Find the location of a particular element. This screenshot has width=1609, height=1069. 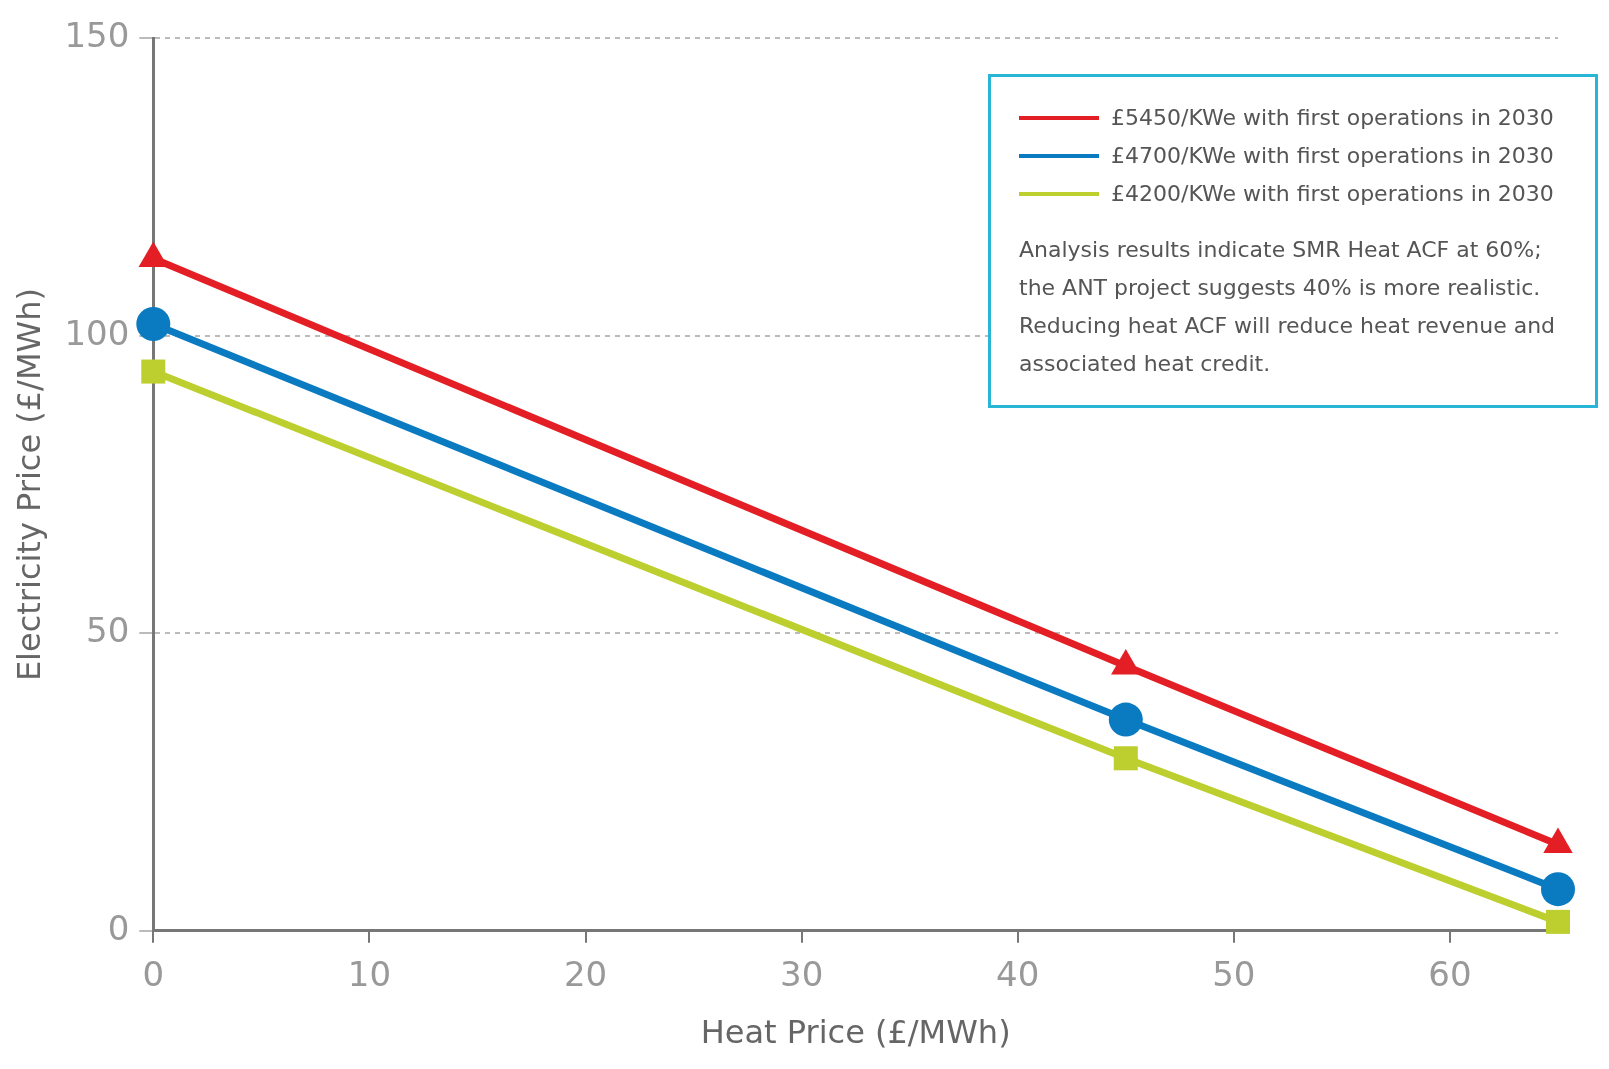

x-tick-label: 40 is located at coordinates (1018, 974).